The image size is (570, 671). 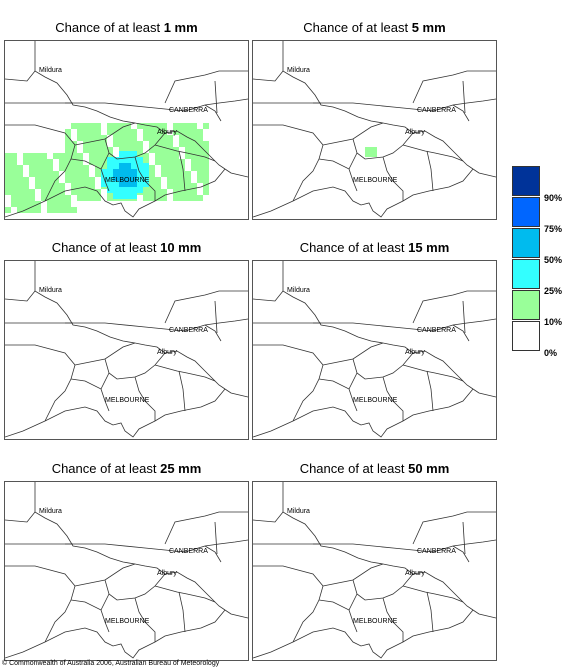 What do you see at coordinates (126, 130) in the screenshot?
I see `map-1mm: Mildura CANBERRA Albury MELBOURNE` at bounding box center [126, 130].